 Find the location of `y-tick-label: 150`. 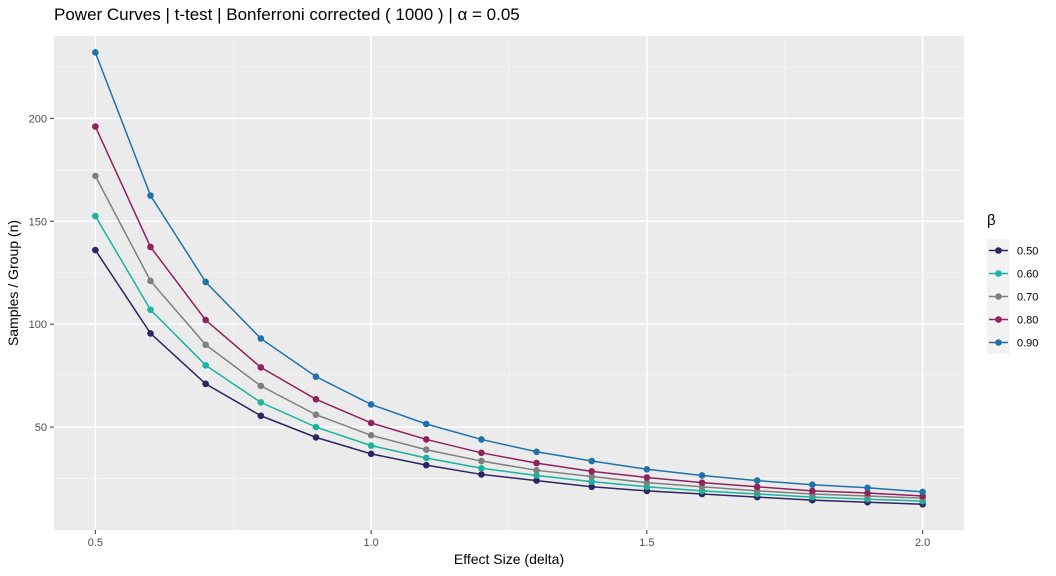

y-tick-label: 150 is located at coordinates (38, 222).